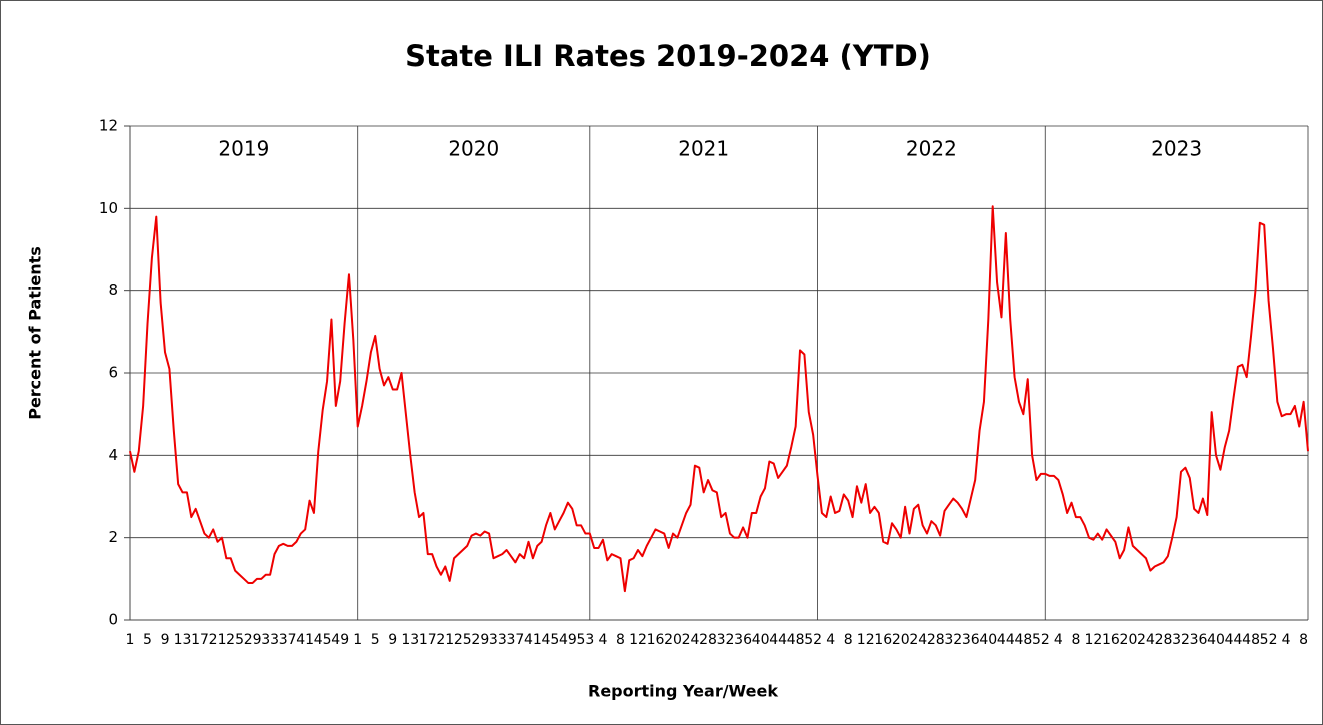  I want to click on year-label: 2022, so click(931, 149).